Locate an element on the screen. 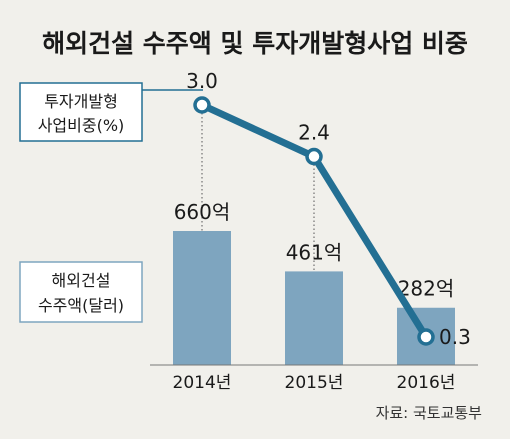  legend-bar: 해외건설 수주액(달러) is located at coordinates (81, 292).